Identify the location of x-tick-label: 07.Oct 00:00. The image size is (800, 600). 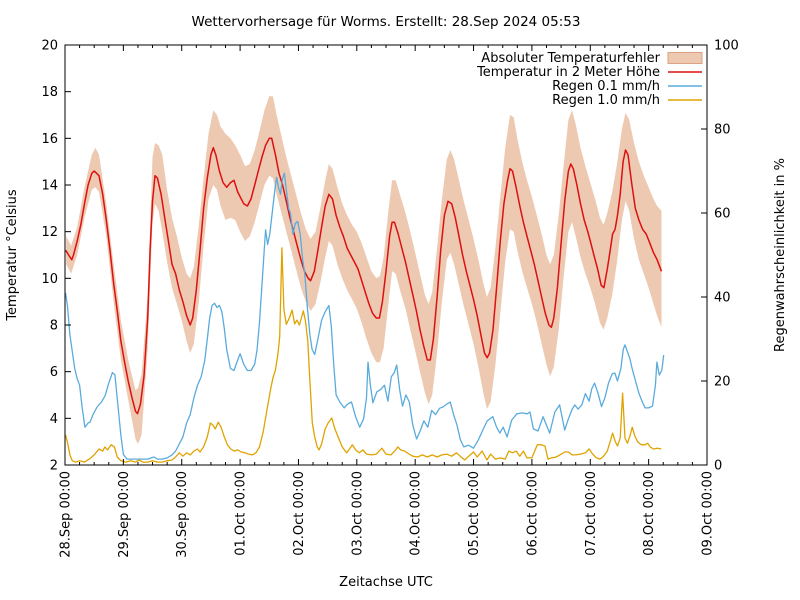
(591, 513).